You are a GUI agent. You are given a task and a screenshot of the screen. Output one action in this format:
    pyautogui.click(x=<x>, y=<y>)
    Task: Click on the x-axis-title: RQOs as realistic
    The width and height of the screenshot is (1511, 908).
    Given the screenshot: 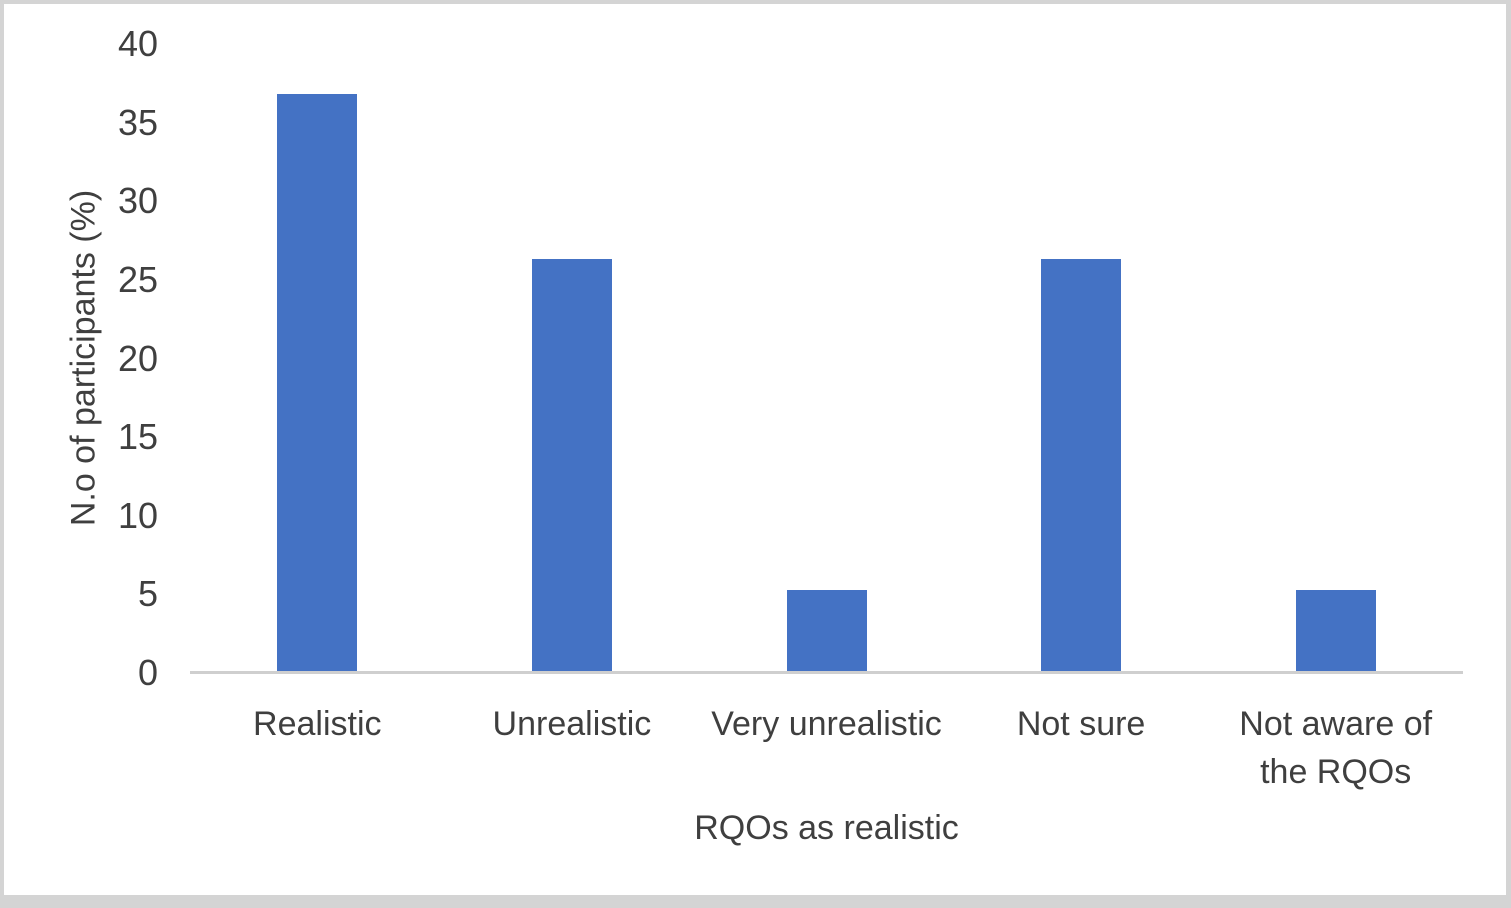 What is the action you would take?
    pyautogui.click(x=826, y=828)
    